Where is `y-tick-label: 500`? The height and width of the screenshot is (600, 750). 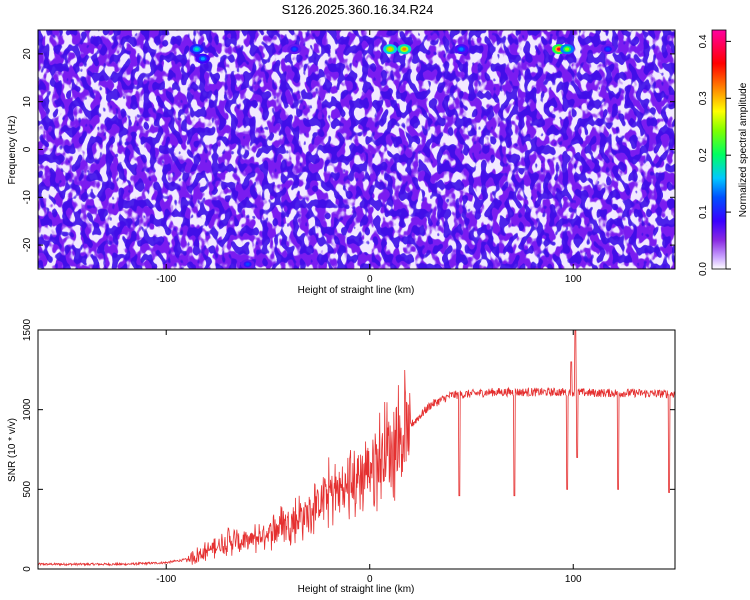
y-tick-label: 500 is located at coordinates (27, 489).